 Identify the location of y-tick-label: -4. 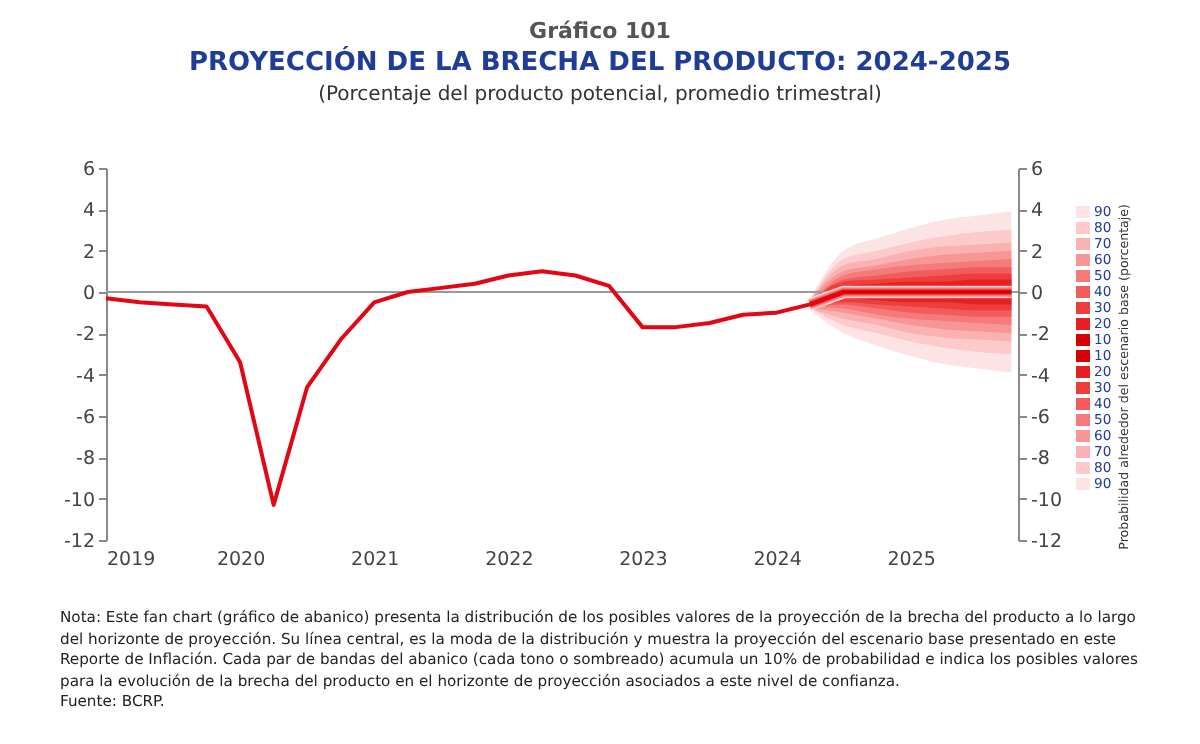
(85, 376).